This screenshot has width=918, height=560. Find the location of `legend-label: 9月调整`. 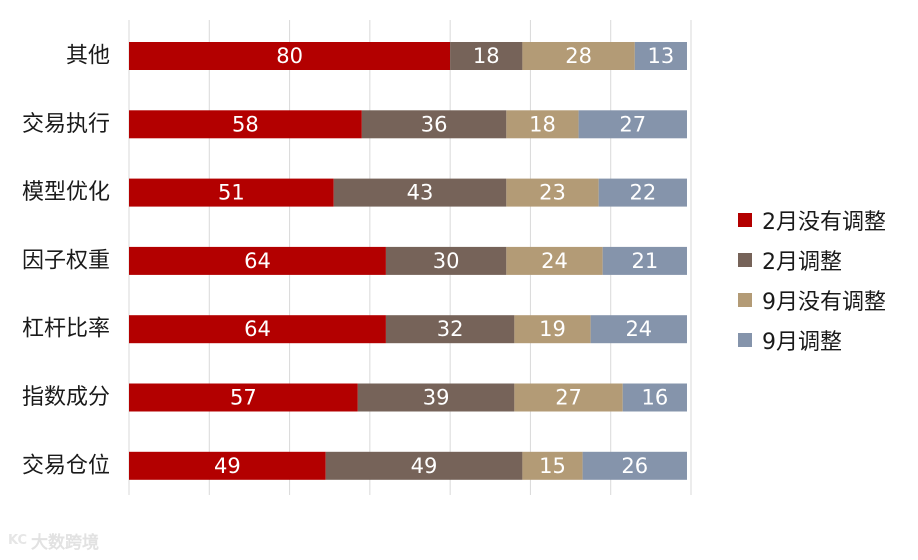

legend-label: 9月调整 is located at coordinates (802, 342).